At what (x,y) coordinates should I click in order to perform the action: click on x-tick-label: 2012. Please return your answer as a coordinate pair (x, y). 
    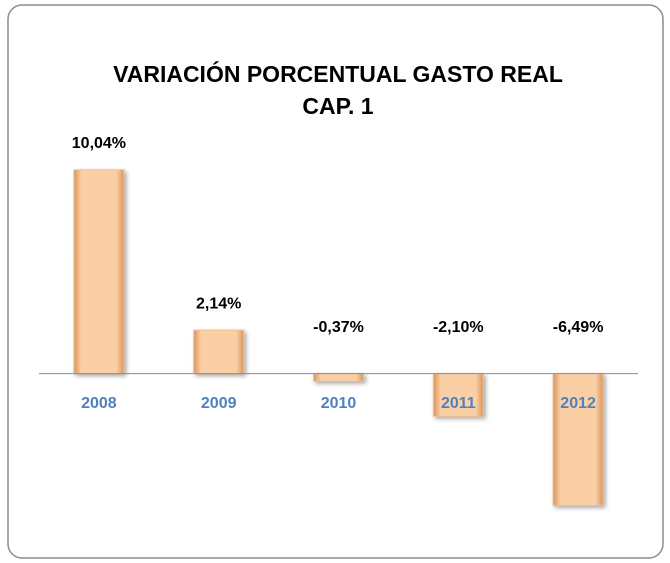
    Looking at the image, I should click on (578, 403).